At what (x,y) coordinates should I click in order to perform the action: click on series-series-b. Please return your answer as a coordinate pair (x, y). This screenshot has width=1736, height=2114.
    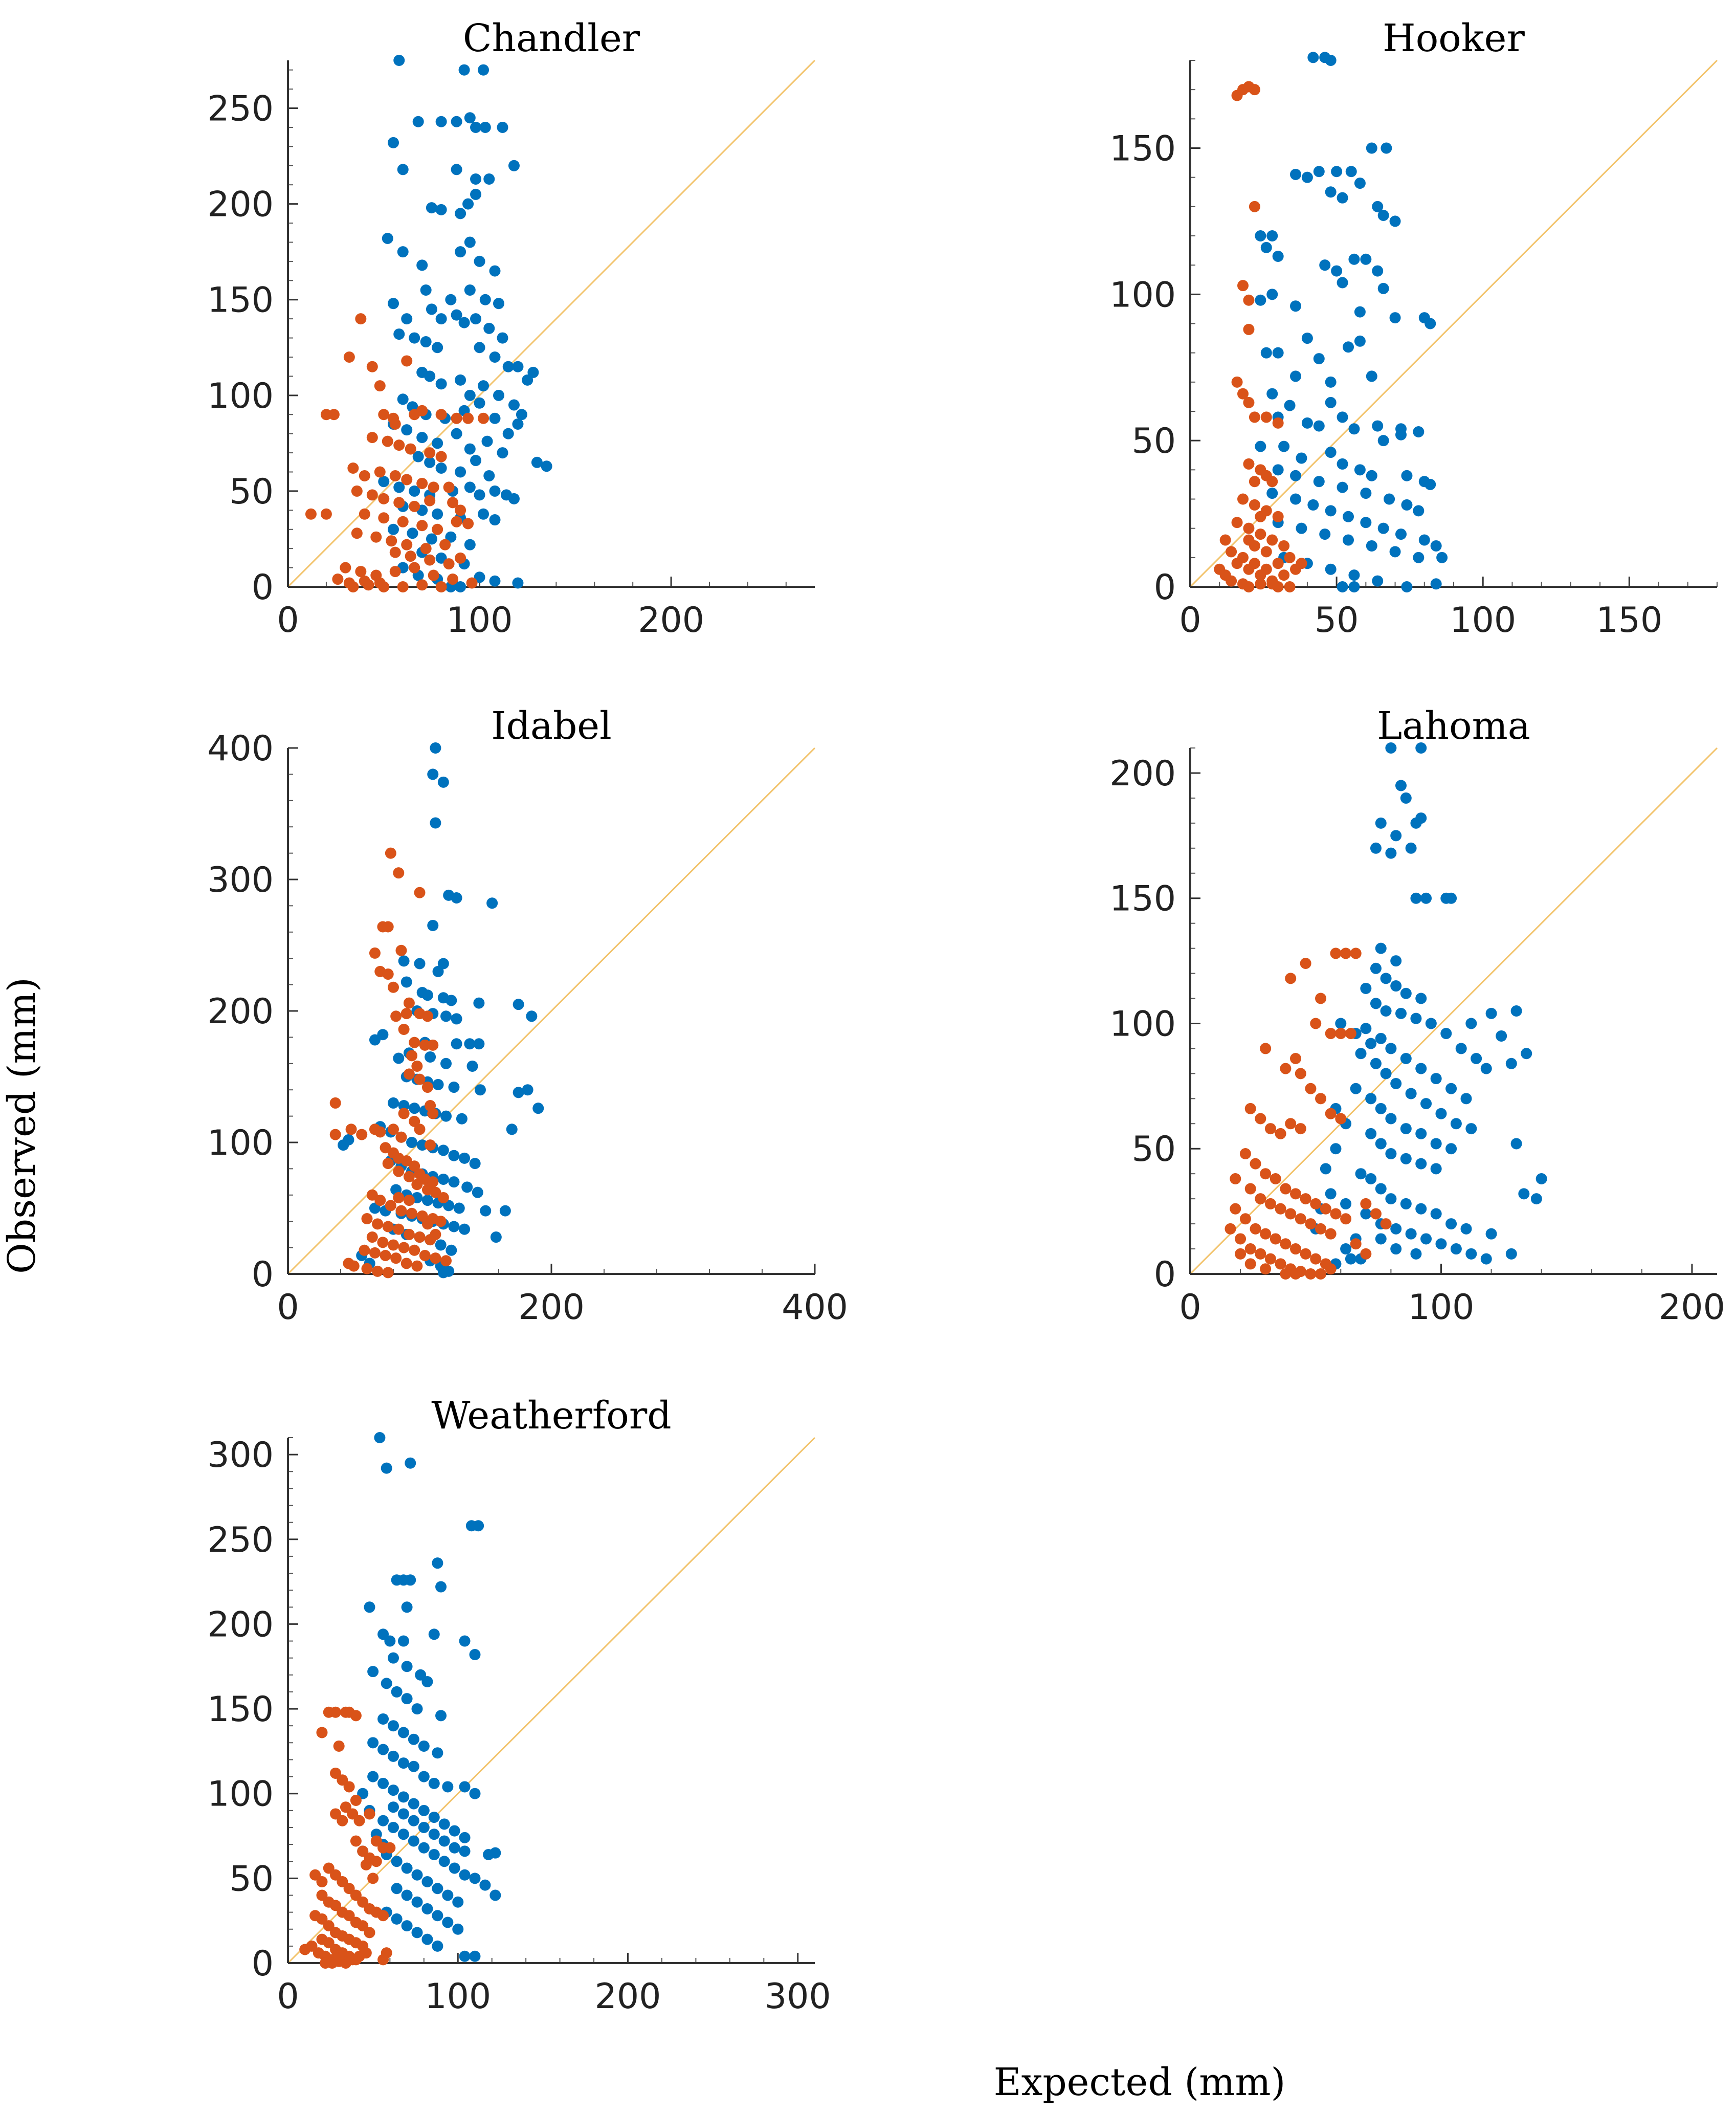
    Looking at the image, I should click on (1308, 1114).